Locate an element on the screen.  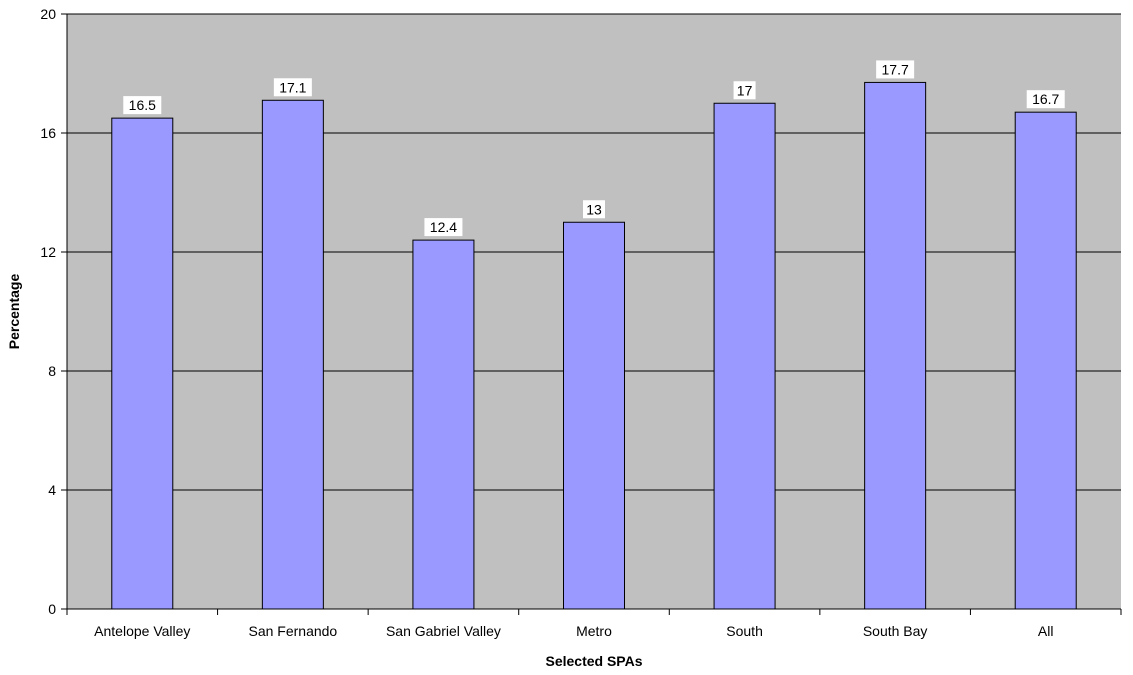
x-tick-label: South Bay is located at coordinates (895, 631).